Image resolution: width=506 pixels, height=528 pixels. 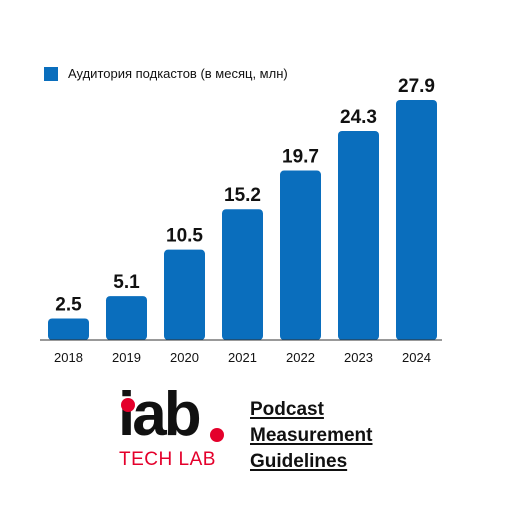 What do you see at coordinates (358, 117) in the screenshot?
I see `value-label-2023: 24.3` at bounding box center [358, 117].